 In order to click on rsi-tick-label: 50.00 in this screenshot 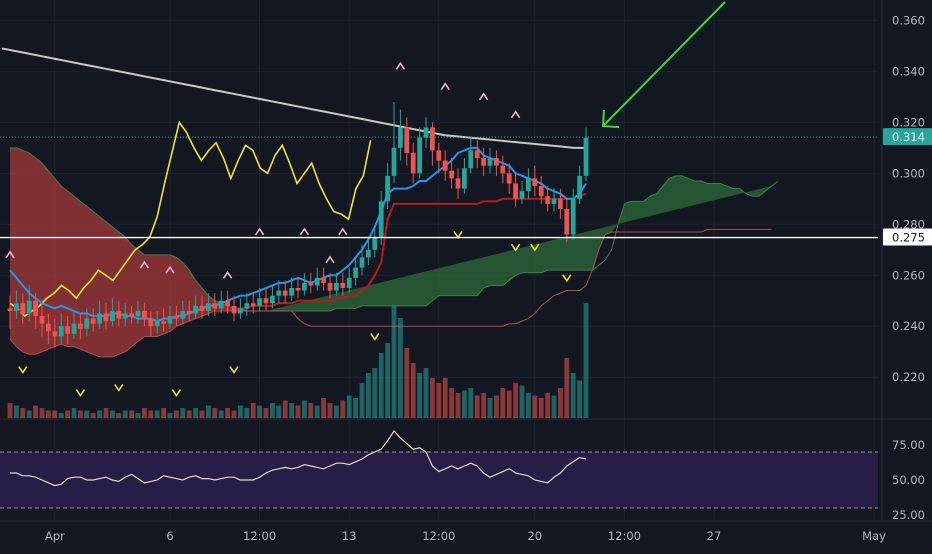, I will do `click(908, 480)`.